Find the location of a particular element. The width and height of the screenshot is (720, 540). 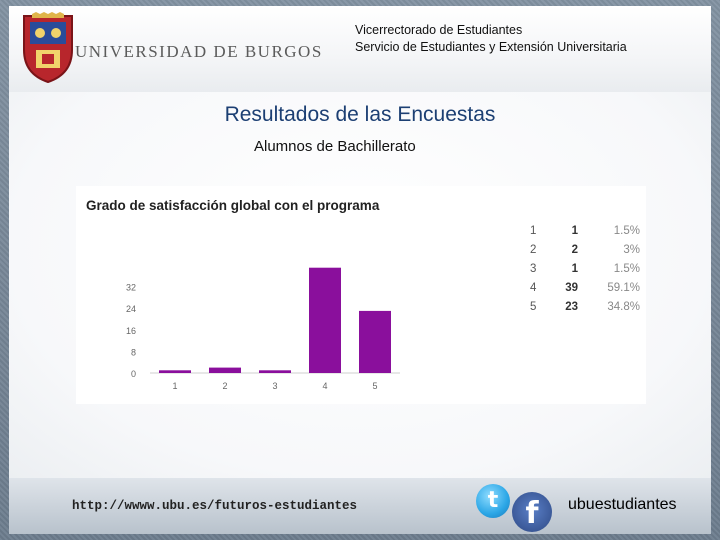

y-tick-label: 24 is located at coordinates (131, 309).